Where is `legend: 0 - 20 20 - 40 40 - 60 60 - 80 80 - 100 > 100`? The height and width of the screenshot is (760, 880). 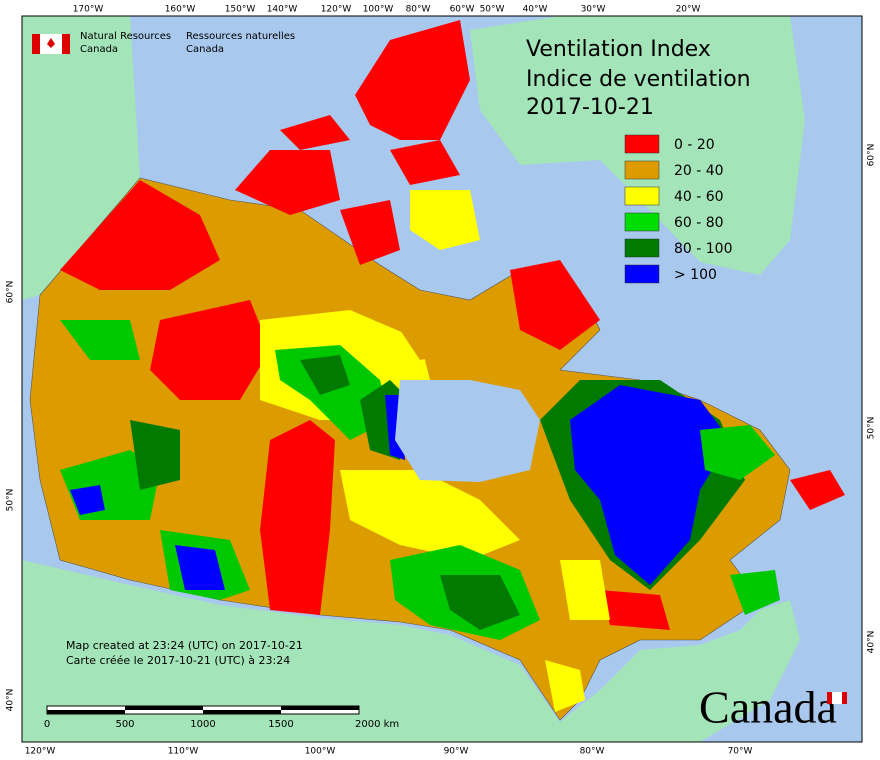
legend: 0 - 20 20 - 40 40 - 60 60 - 80 80 - 100 > 100 is located at coordinates (678, 209).